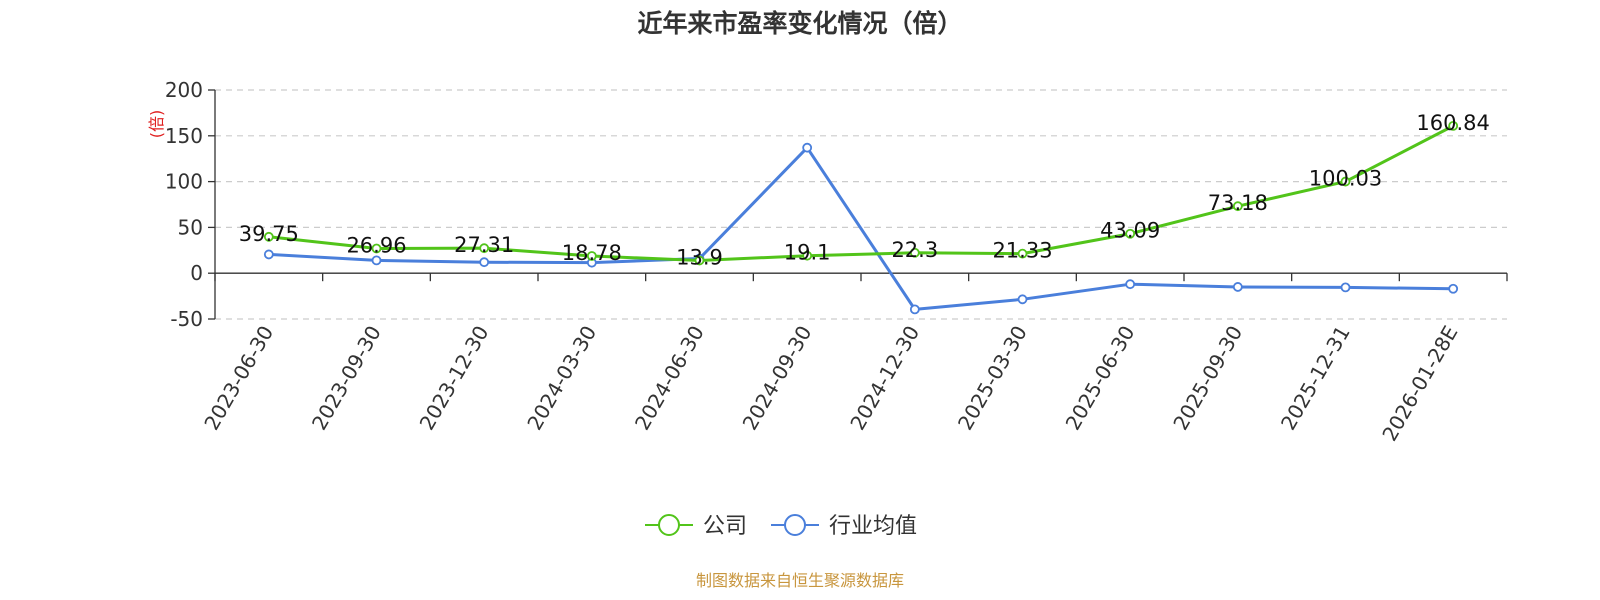  I want to click on data-label: 27.31, so click(484, 245).